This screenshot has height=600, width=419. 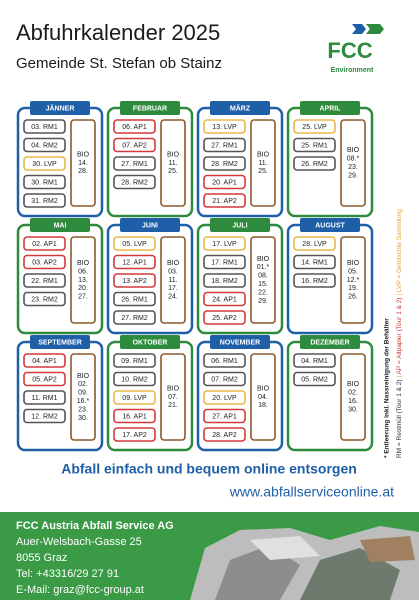 What do you see at coordinates (173, 288) in the screenshot?
I see `bio-date: 17.` at bounding box center [173, 288].